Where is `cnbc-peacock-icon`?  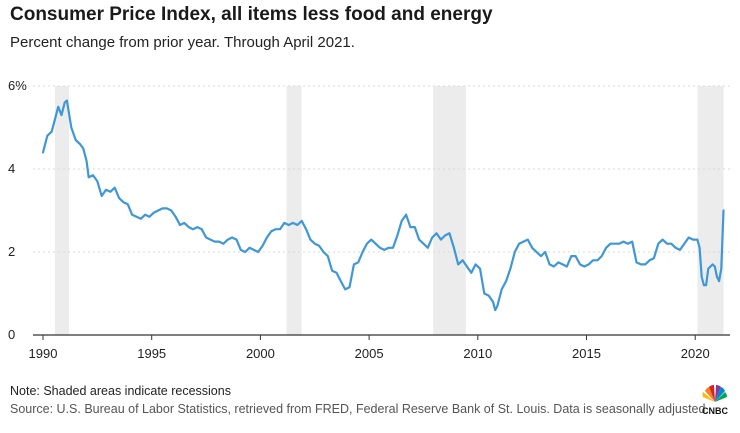
cnbc-peacock-icon is located at coordinates (715, 393).